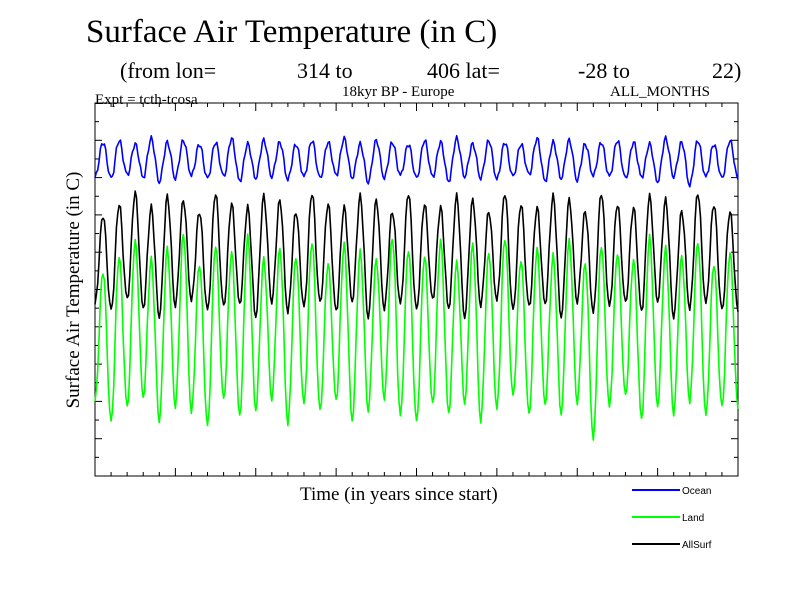 The width and height of the screenshot is (800, 600). Describe the element at coordinates (146, 100) in the screenshot. I see `experiment-label: Expt = tcth-tcosa` at that location.